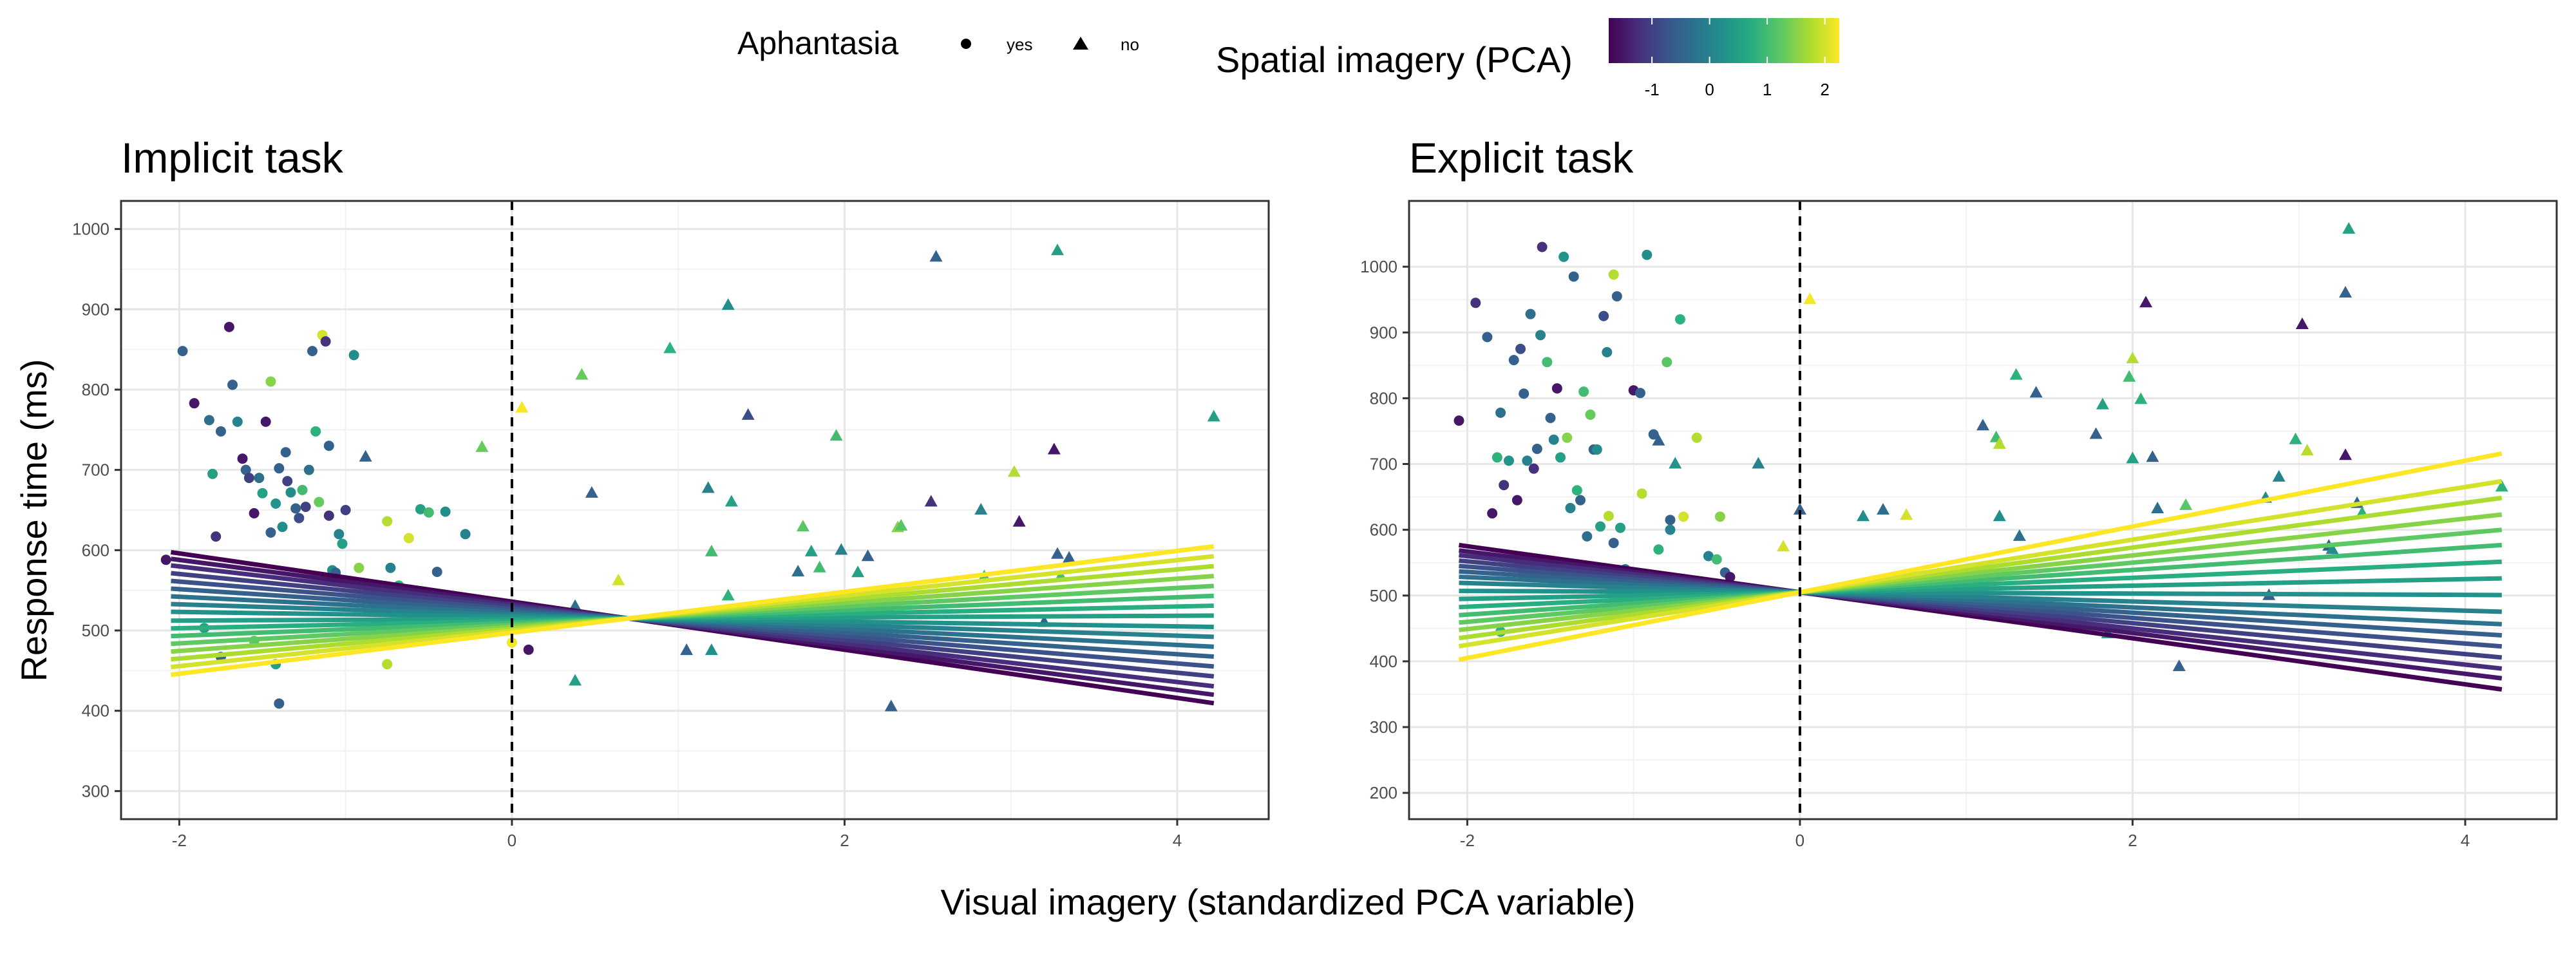  What do you see at coordinates (1527, 58) in the screenshot?
I see `color-legend: Spatial imagery (PCA) -1 0 1 2` at bounding box center [1527, 58].